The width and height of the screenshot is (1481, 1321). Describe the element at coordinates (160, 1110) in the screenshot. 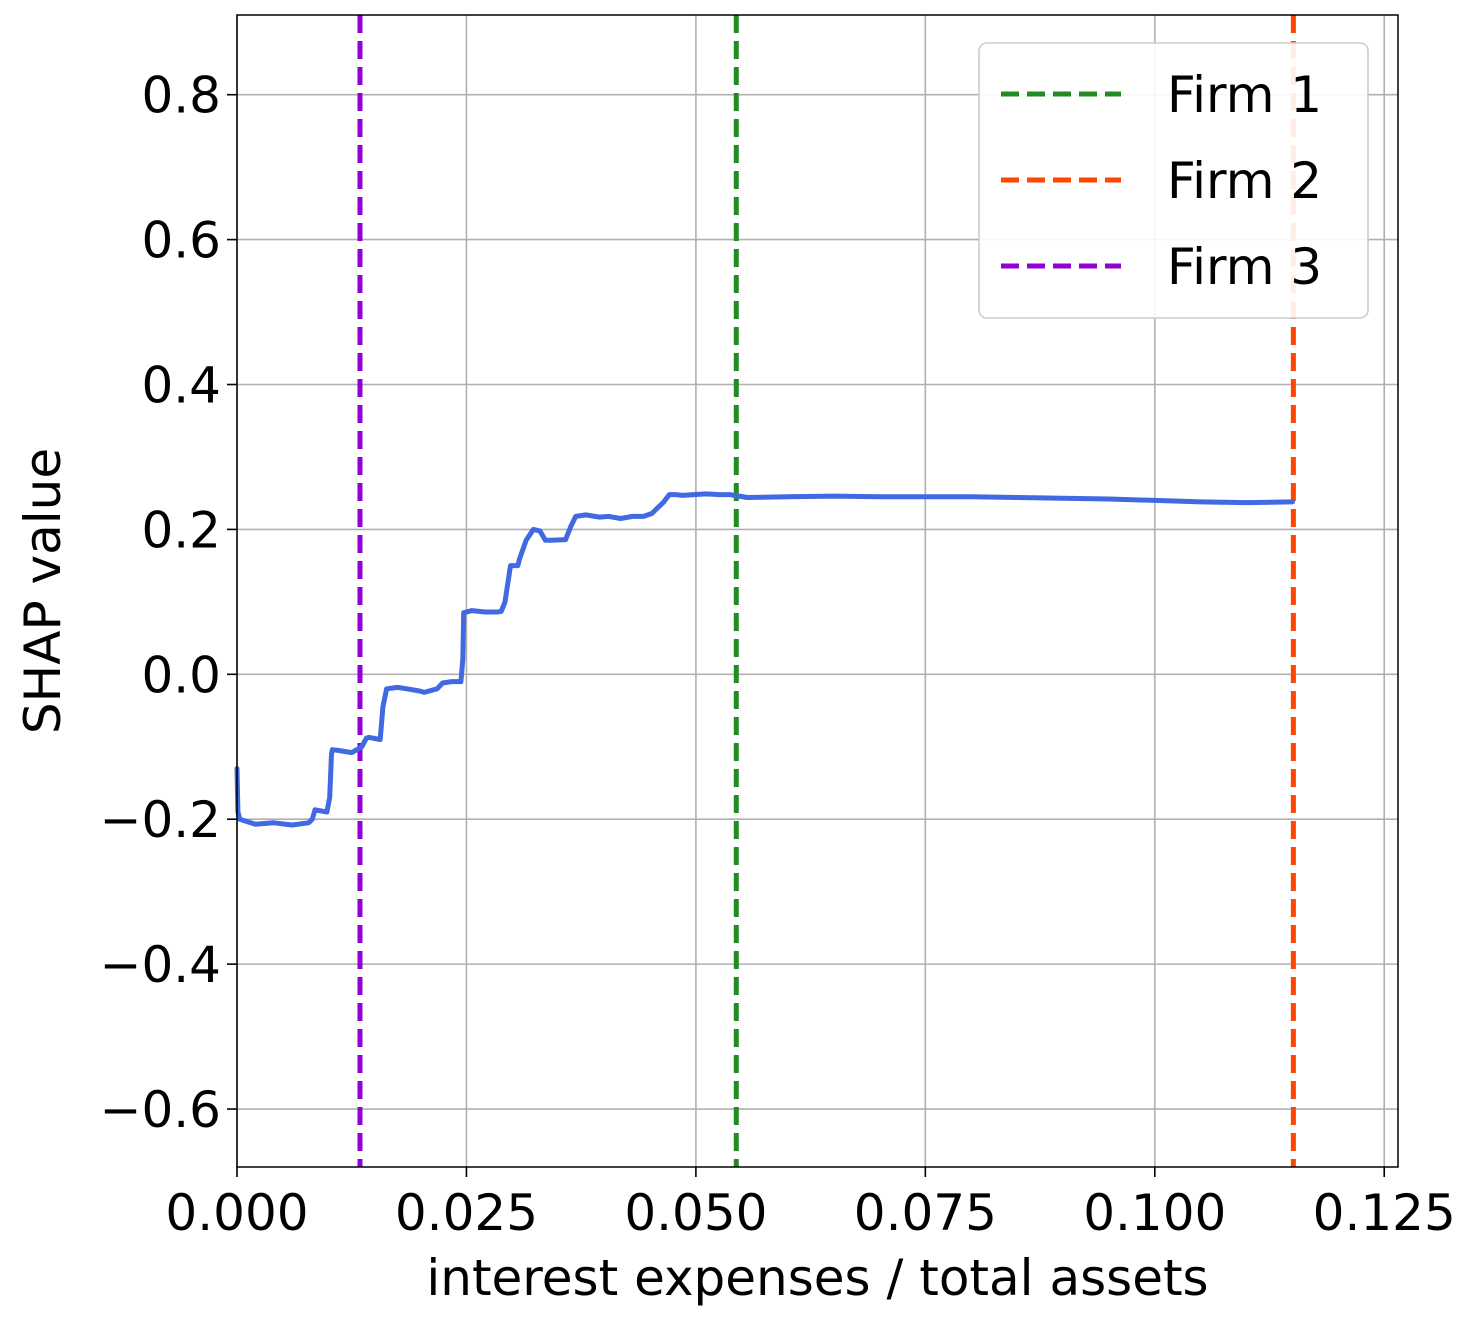

I see `y-tick-label: −0.6` at that location.